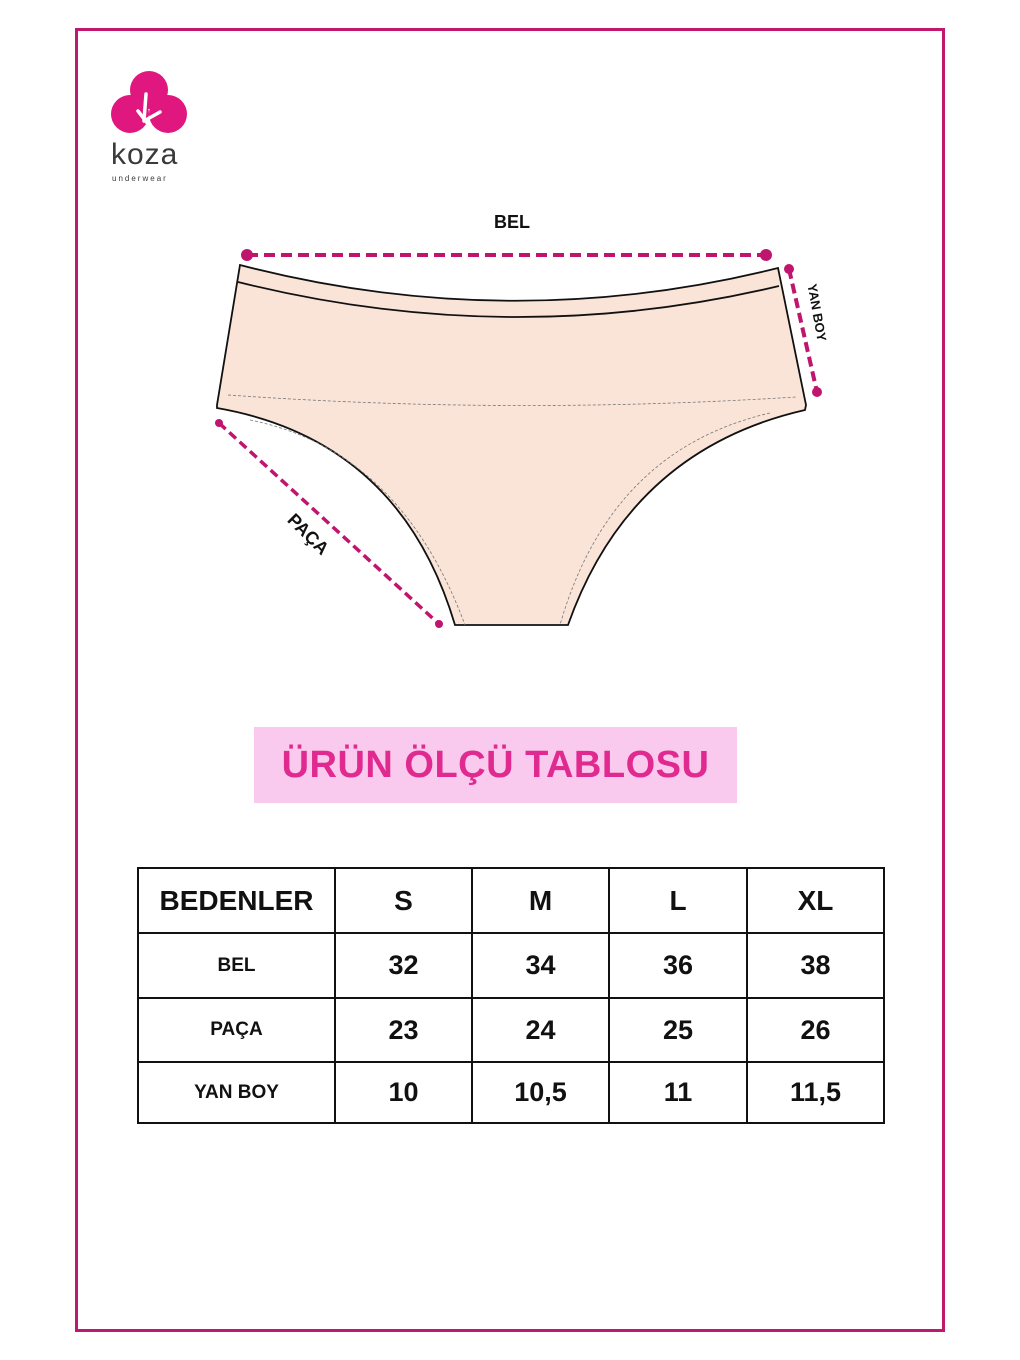  I want to click on table-header-row: BEDENLER S M L XL, so click(511, 900).